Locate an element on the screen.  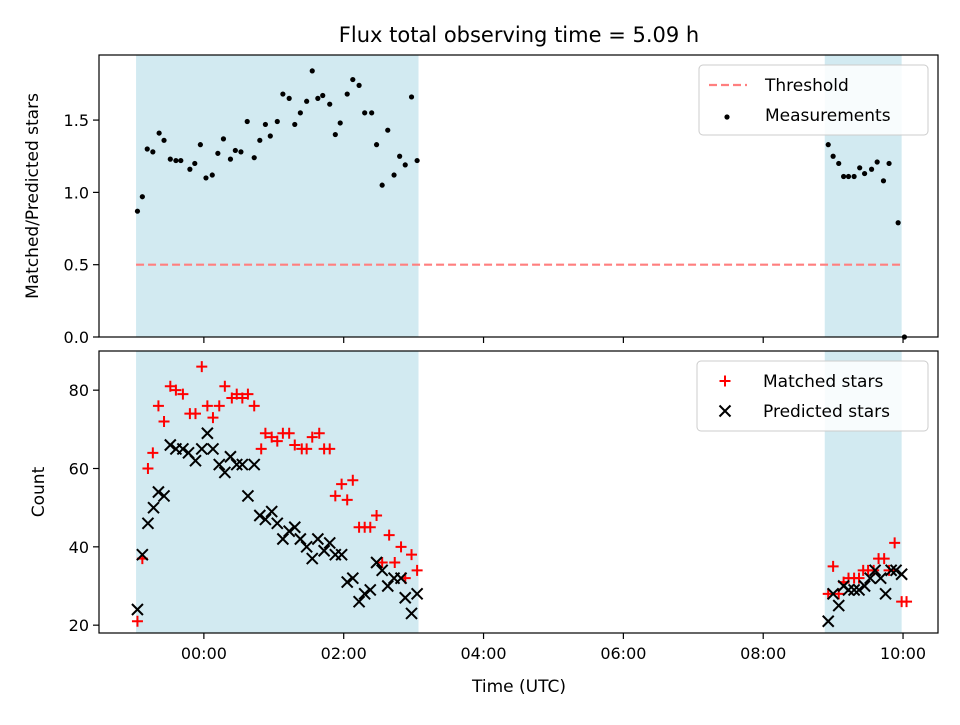
chart-title: Flux total observing time = 5.09 h is located at coordinates (519, 35).